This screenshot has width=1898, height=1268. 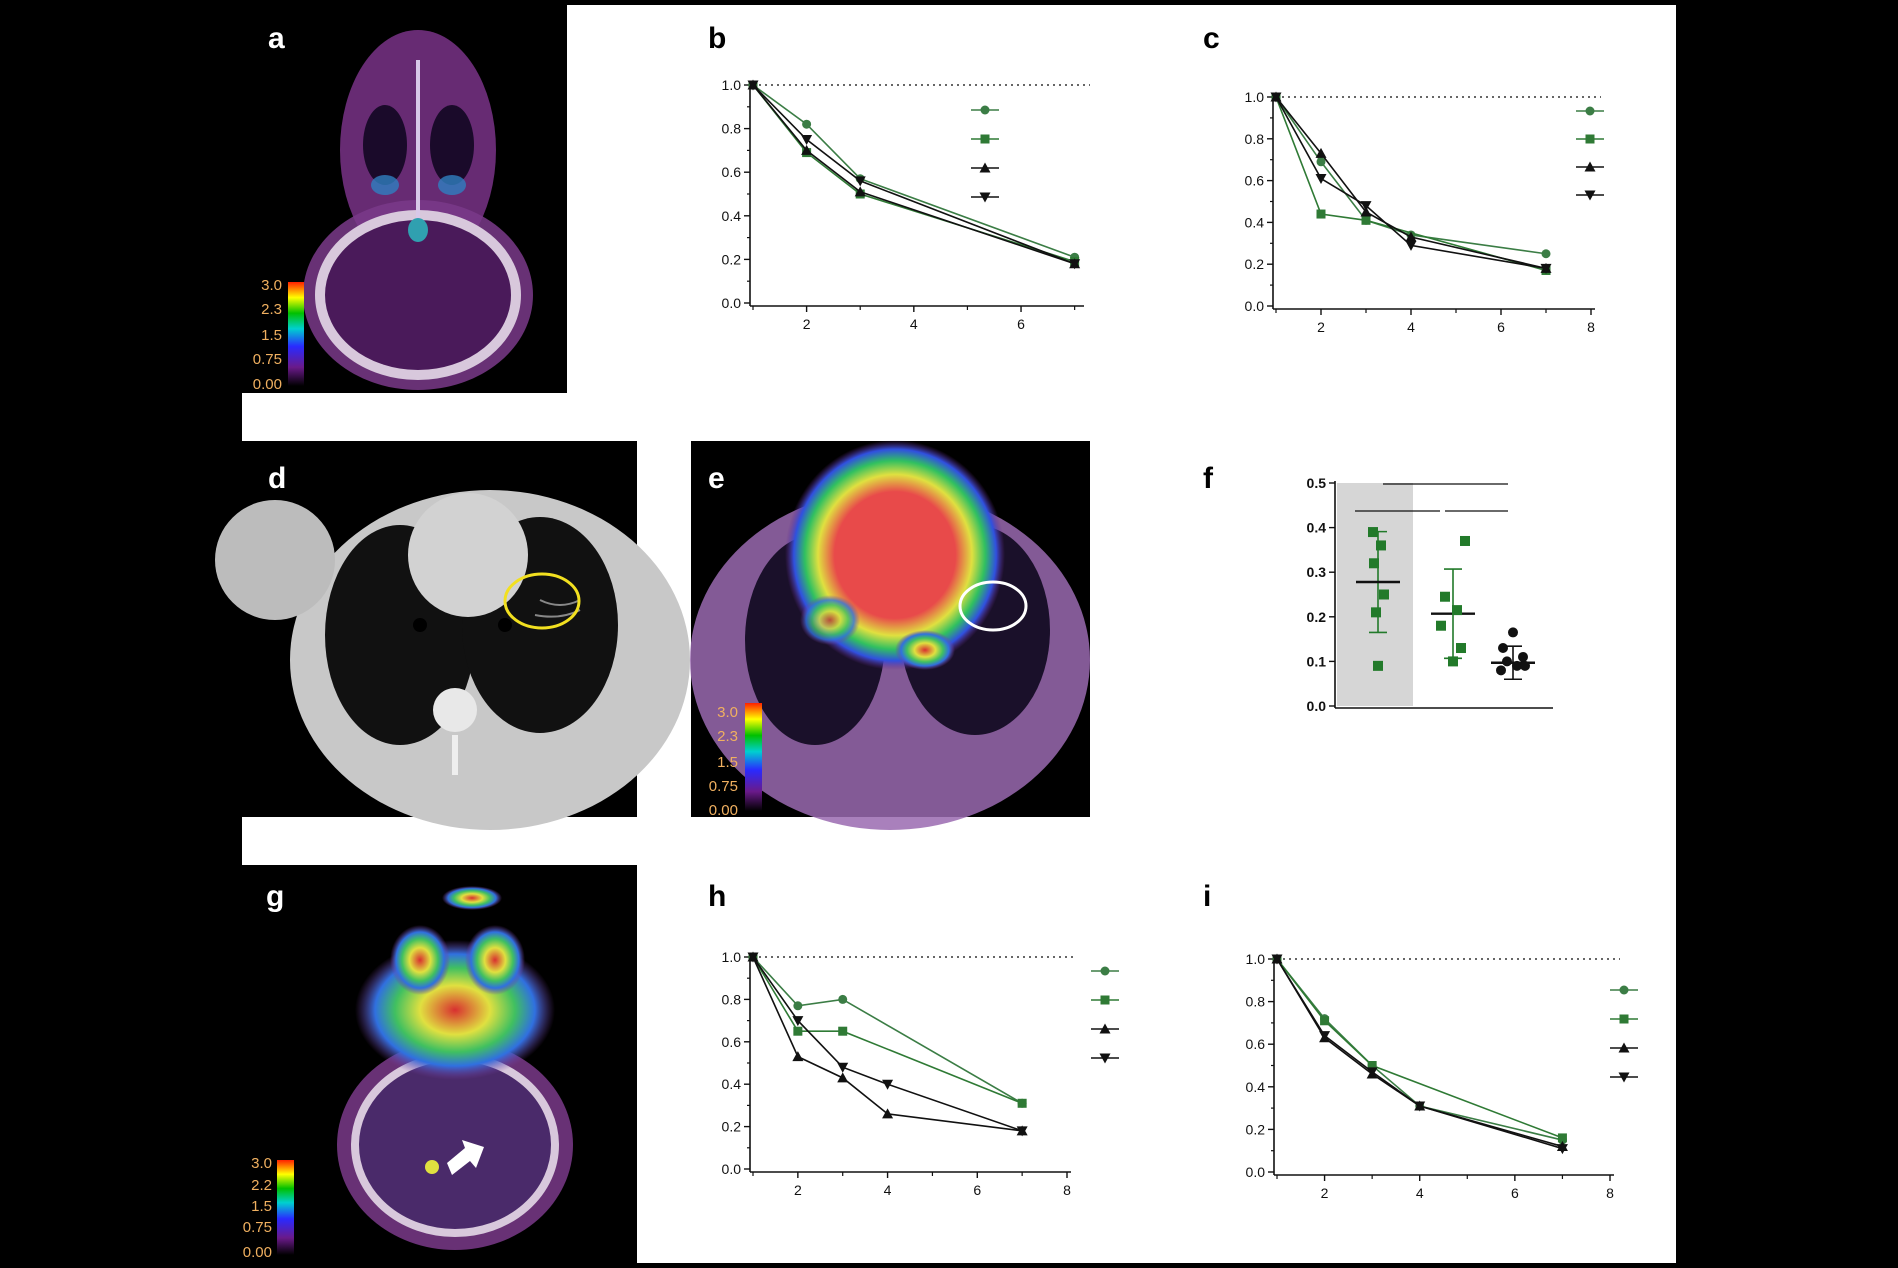 What do you see at coordinates (1317, 483) in the screenshot?
I see `y-tick-label: 0.5` at bounding box center [1317, 483].